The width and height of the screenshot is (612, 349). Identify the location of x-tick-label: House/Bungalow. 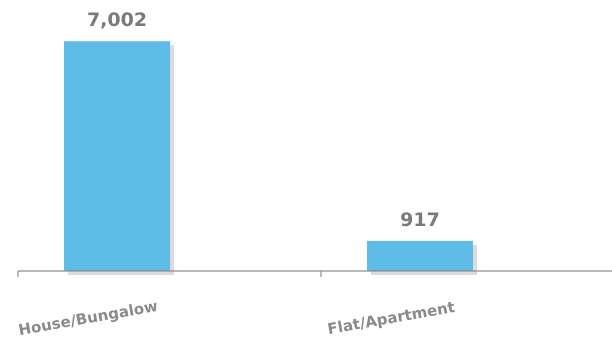
(88, 318).